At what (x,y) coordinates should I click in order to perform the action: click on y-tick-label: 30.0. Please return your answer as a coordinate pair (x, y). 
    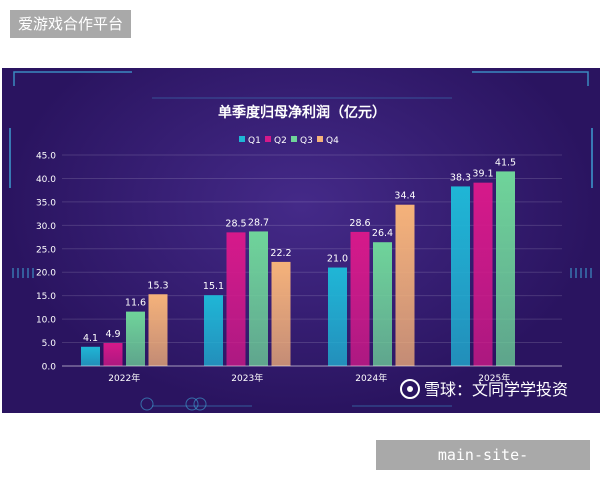
    Looking at the image, I should click on (46, 227).